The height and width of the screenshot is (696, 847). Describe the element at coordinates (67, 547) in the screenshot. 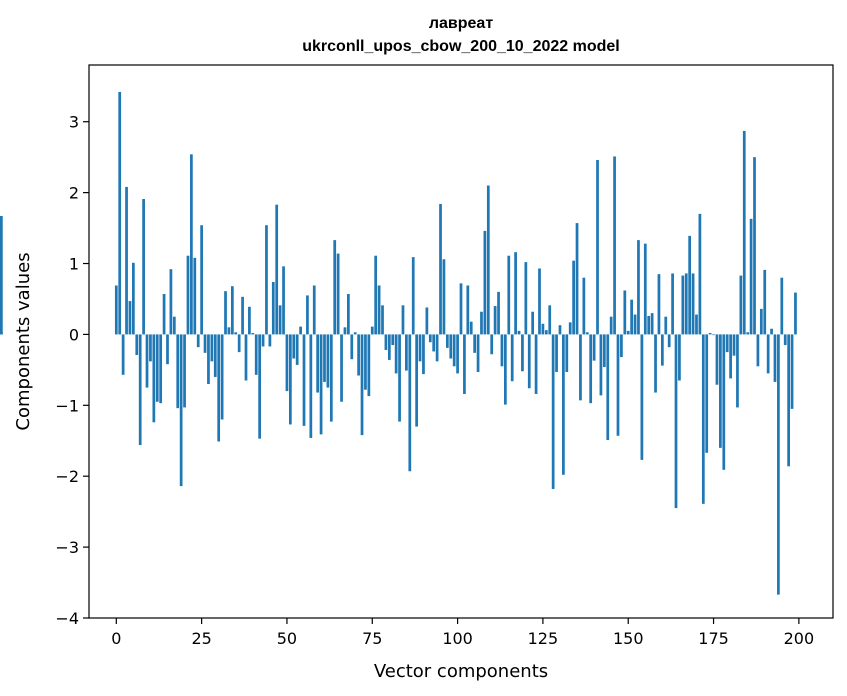

I see `y-tick-label: −3` at that location.